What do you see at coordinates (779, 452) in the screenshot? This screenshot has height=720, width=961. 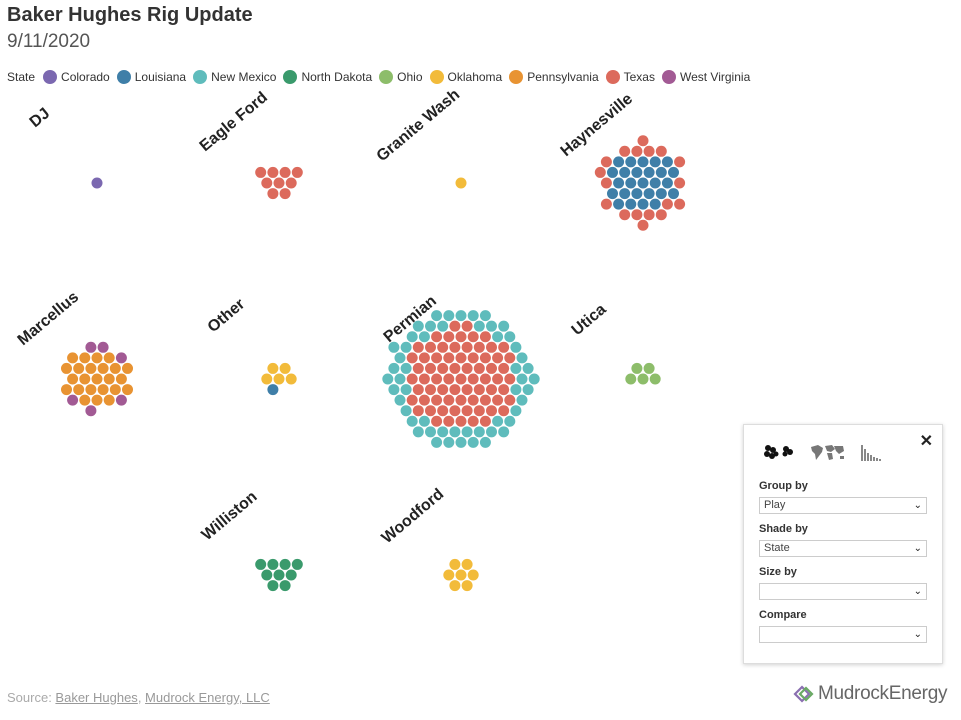 I see `bubble-view-icon` at bounding box center [779, 452].